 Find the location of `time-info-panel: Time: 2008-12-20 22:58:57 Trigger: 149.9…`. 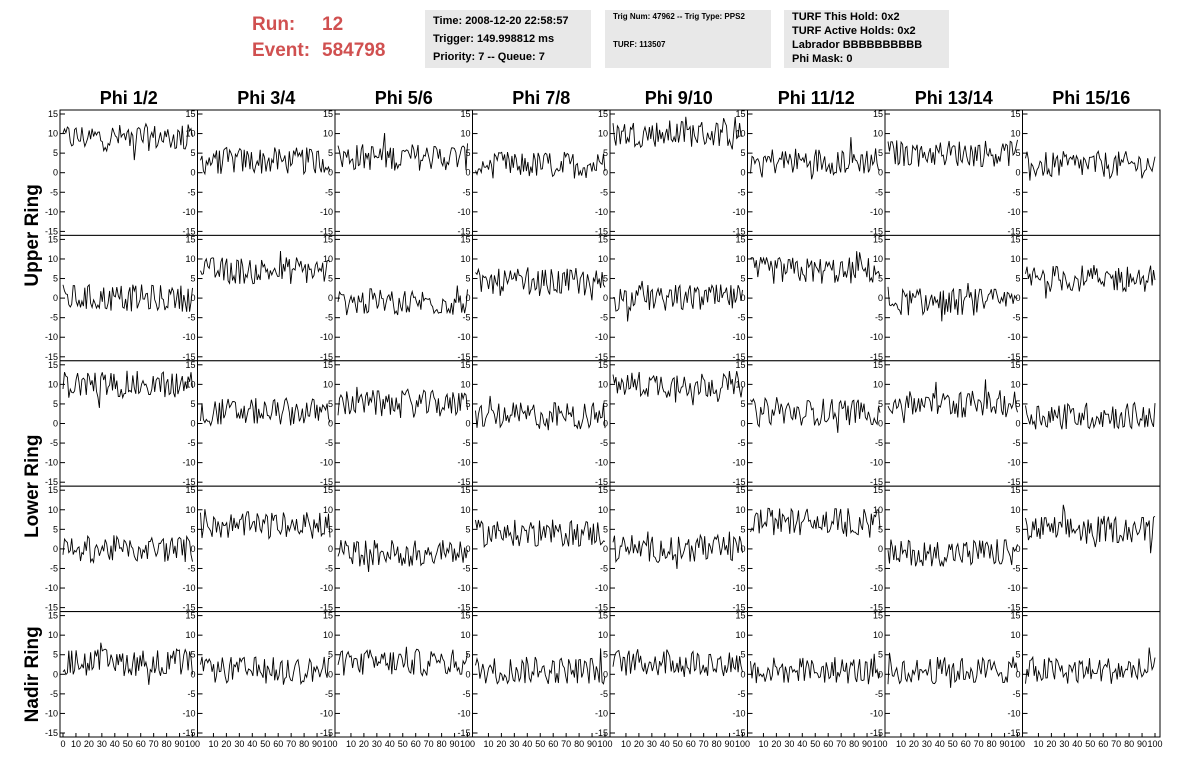

time-info-panel: Time: 2008-12-20 22:58:57 Trigger: 149.9… is located at coordinates (508, 39).